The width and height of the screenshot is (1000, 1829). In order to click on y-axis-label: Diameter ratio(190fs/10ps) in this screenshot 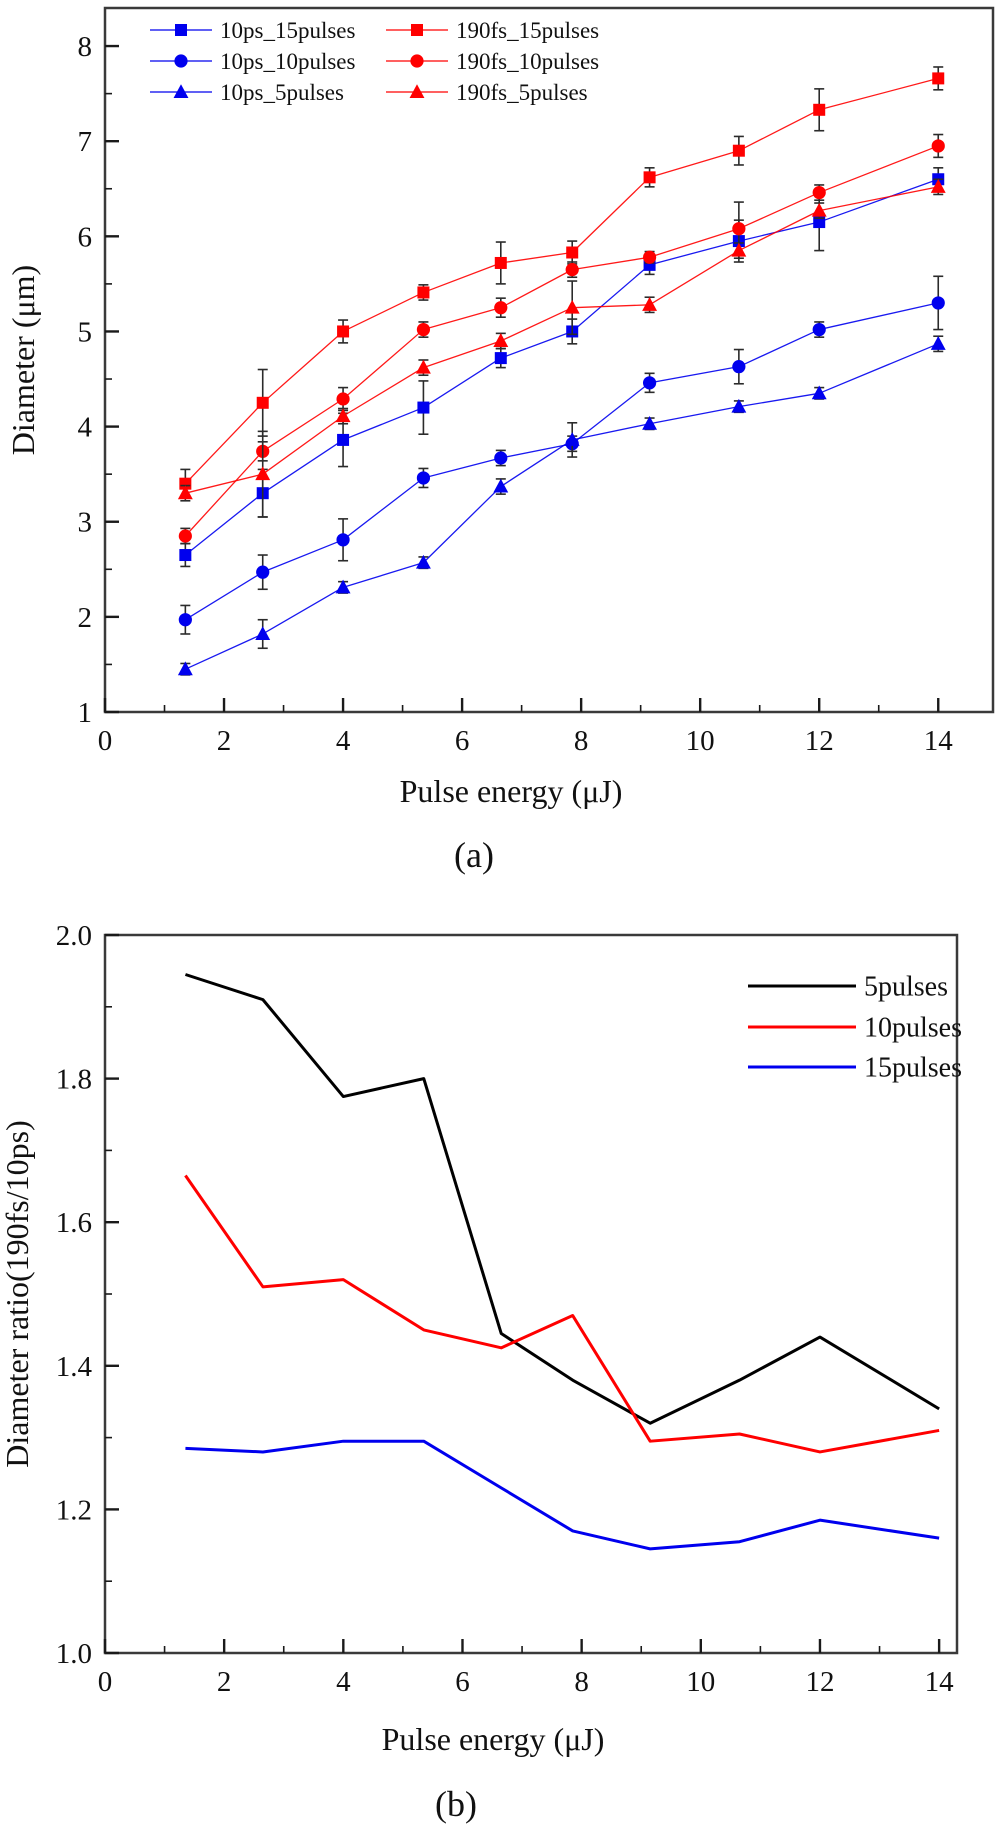, I will do `click(17, 1293)`.